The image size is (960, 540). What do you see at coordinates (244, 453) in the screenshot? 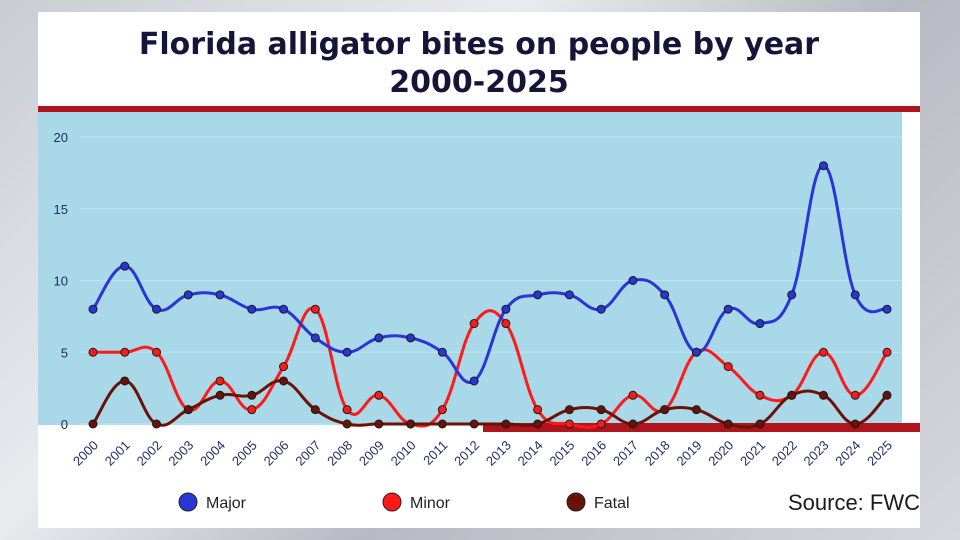
I see `x-tick-label: 2005` at bounding box center [244, 453].